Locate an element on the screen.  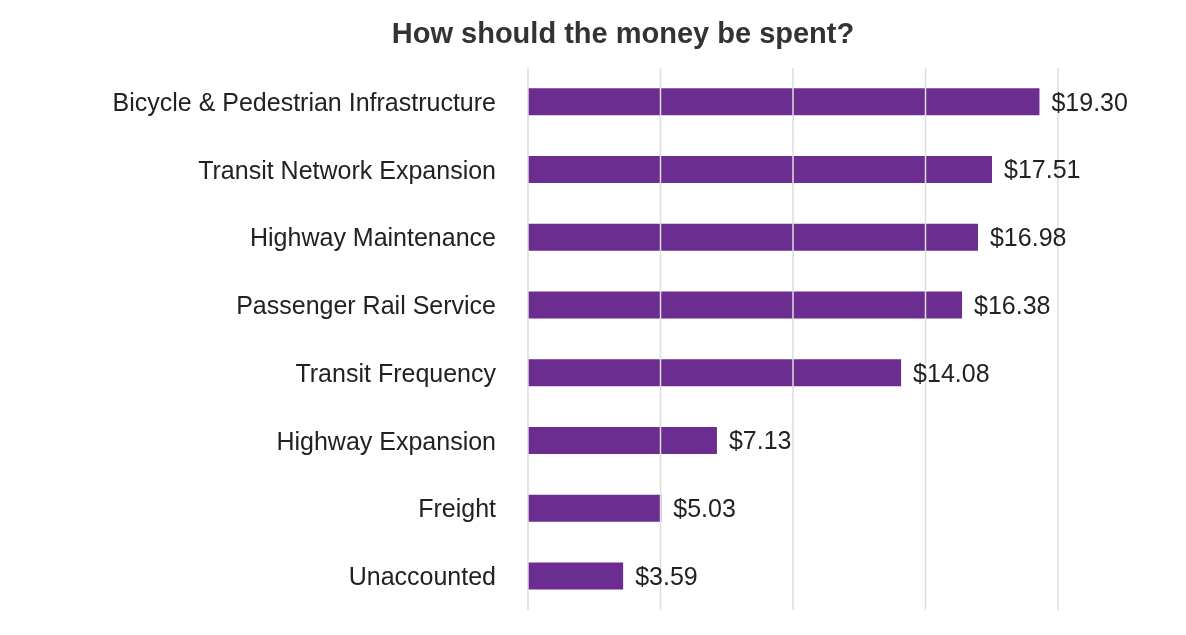
data-label: $5.03 is located at coordinates (704, 508).